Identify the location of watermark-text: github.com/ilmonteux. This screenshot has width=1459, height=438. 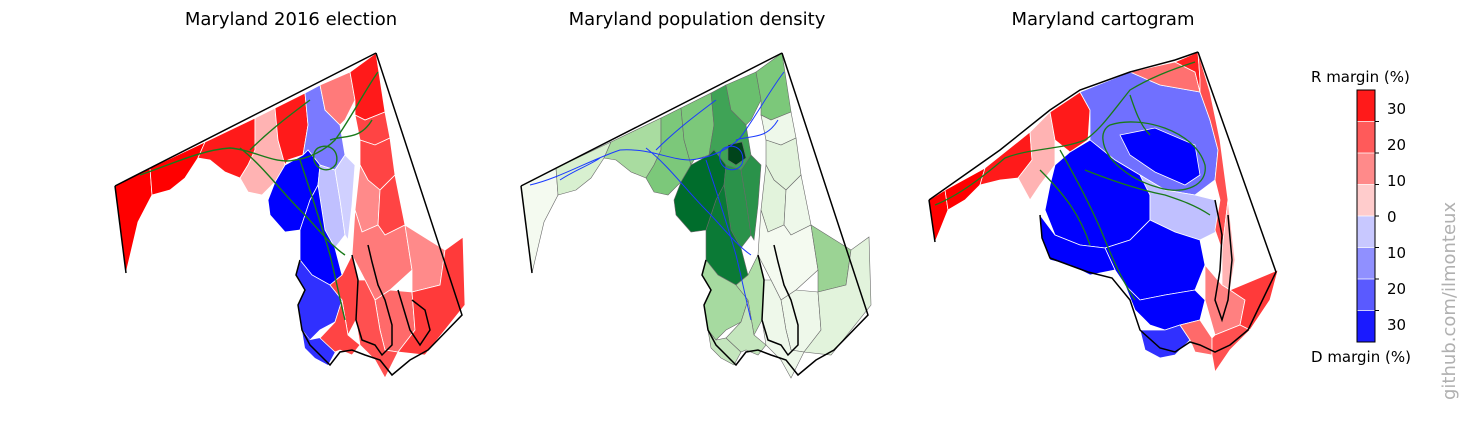
(1449, 300).